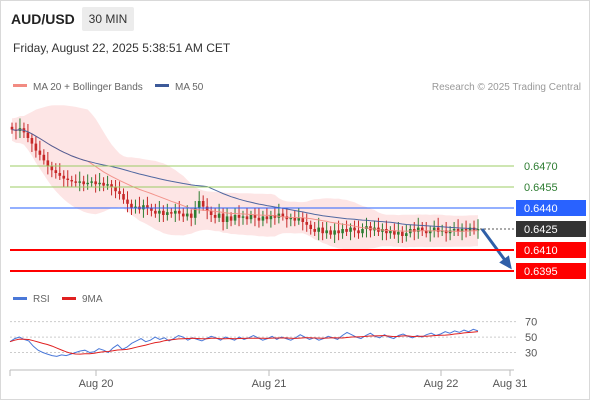 This screenshot has width=590, height=405. What do you see at coordinates (541, 251) in the screenshot?
I see `level-label: 0.6410` at bounding box center [541, 251].